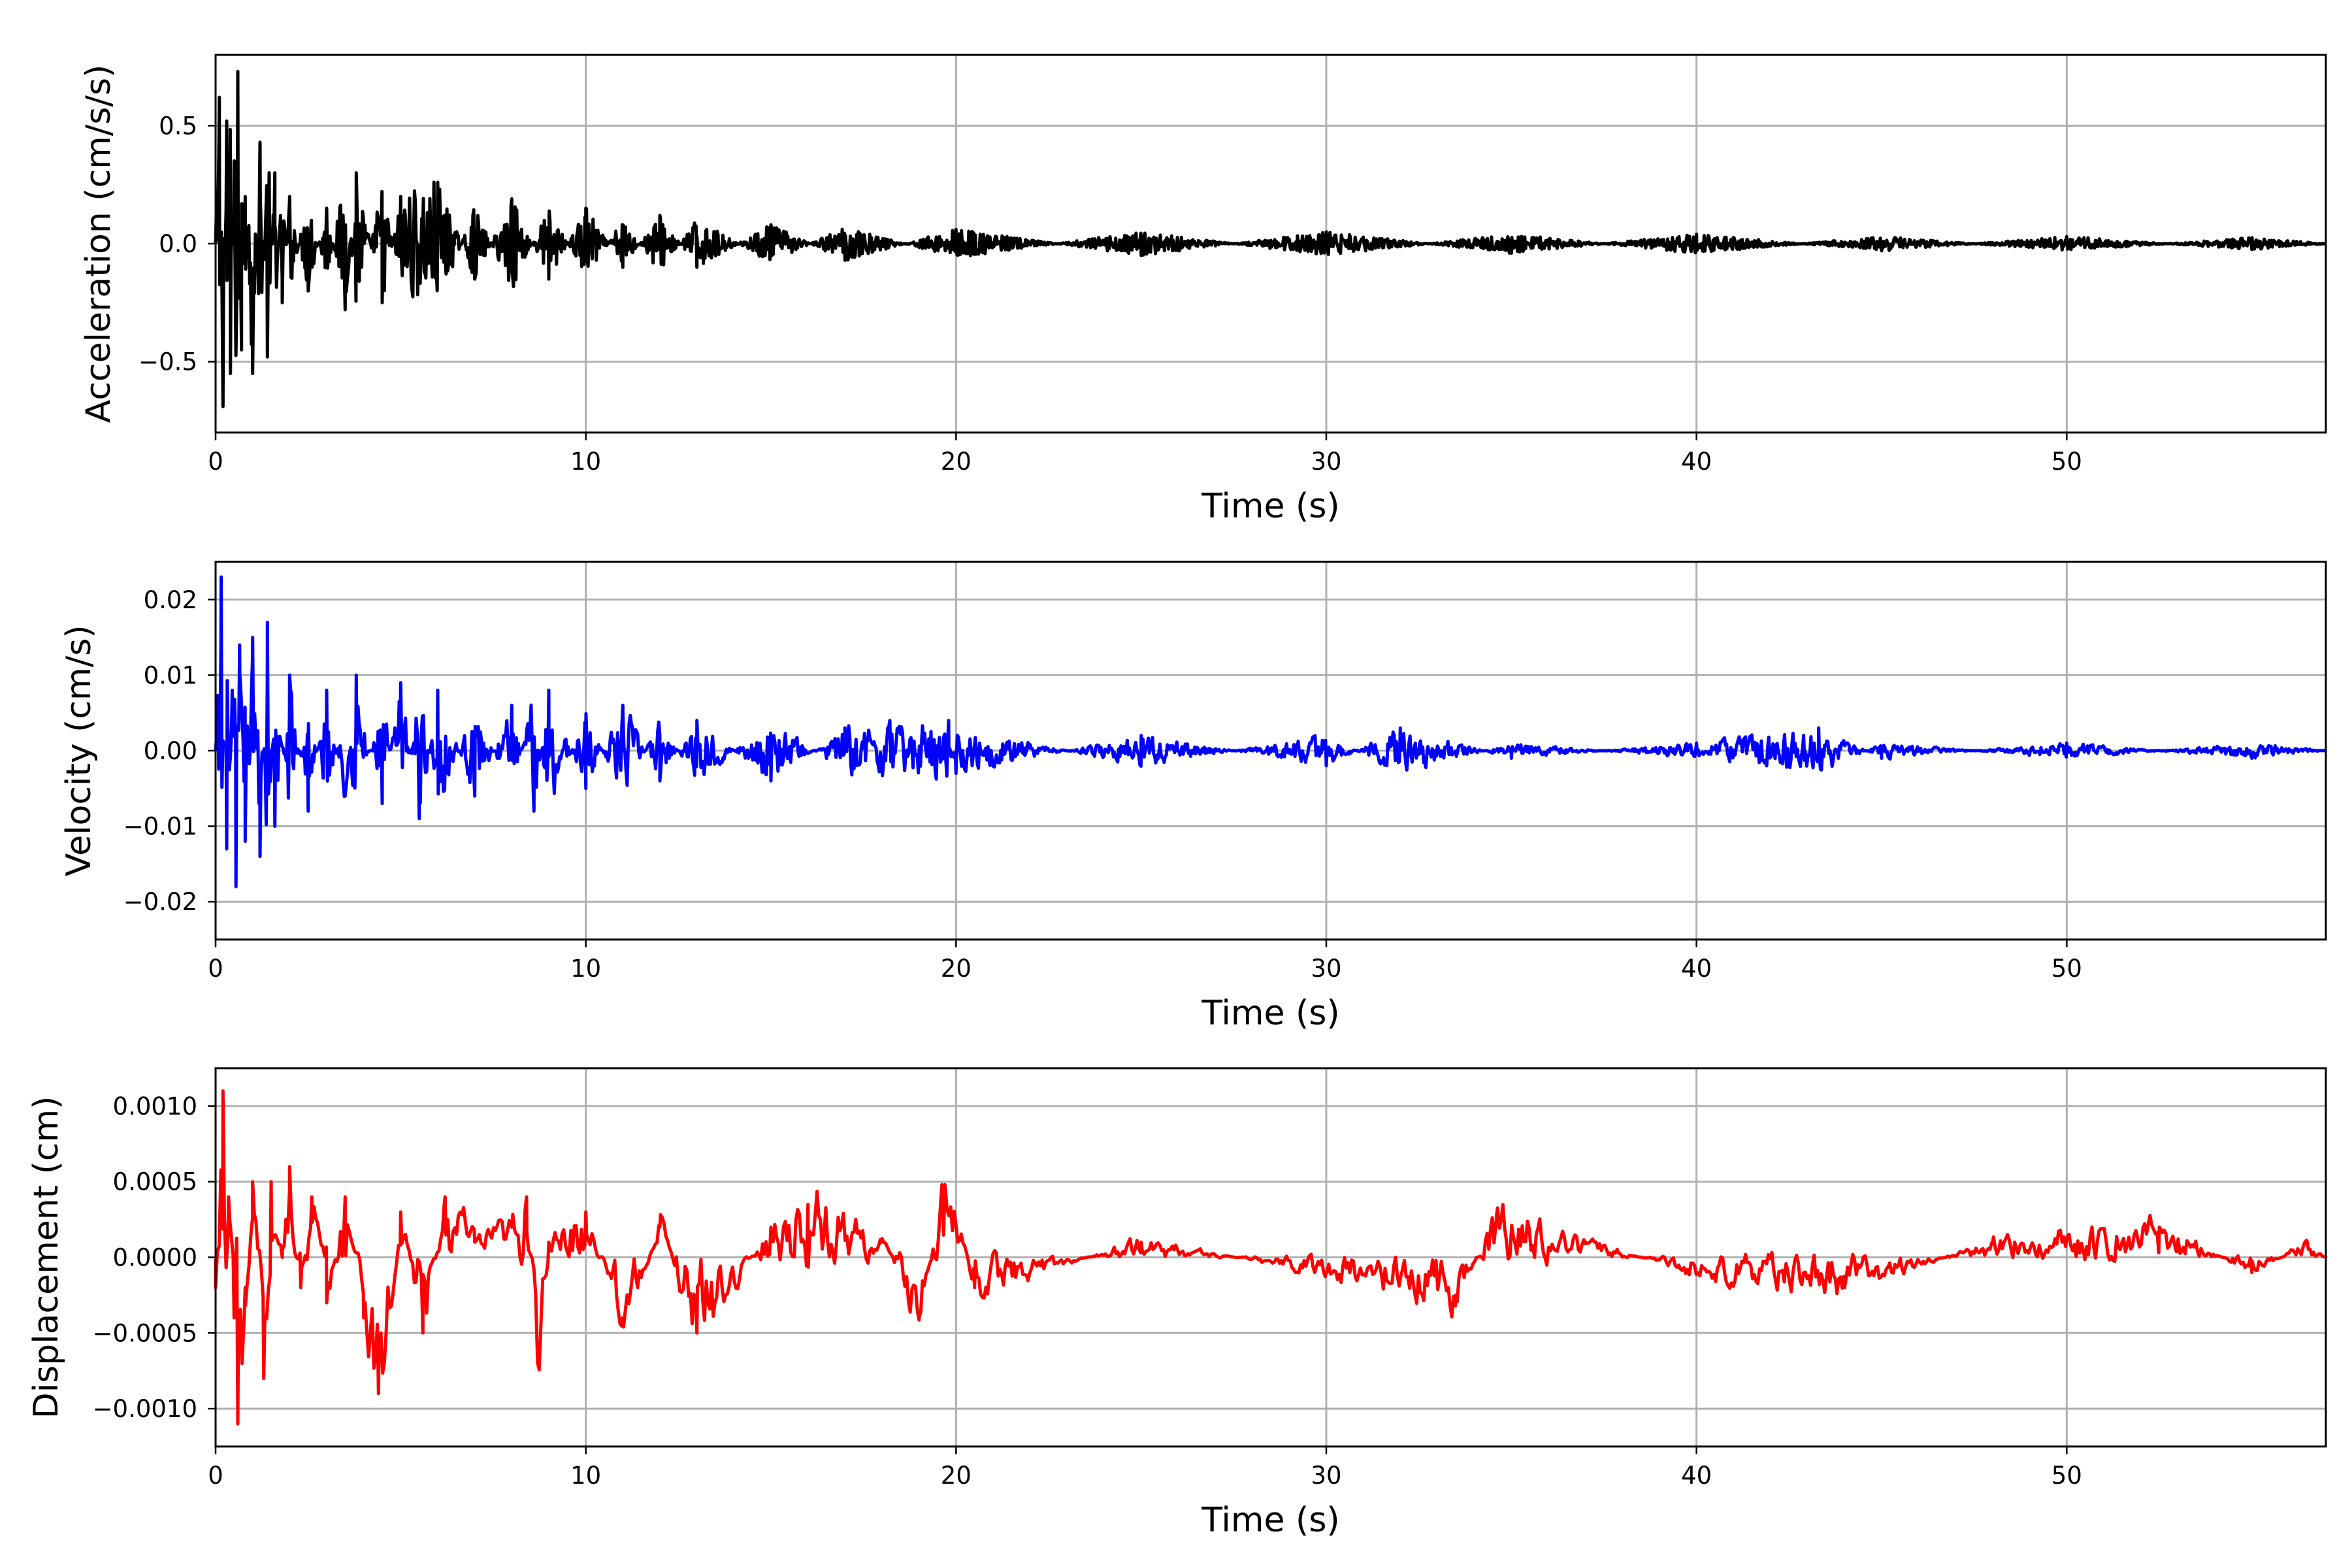  What do you see at coordinates (160, 902) in the screenshot?
I see `velocity-y-tick-label: −0.02` at bounding box center [160, 902].